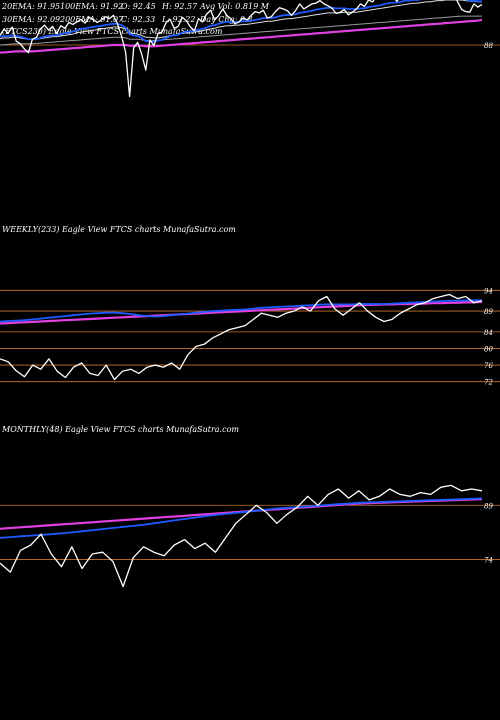  I want to click on monthly-ema-short-line, so click(241, 518).